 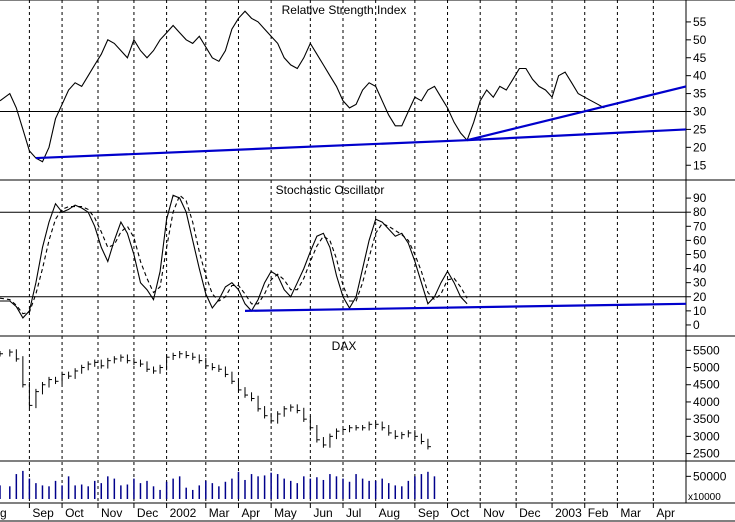 What do you see at coordinates (700, 22) in the screenshot?
I see `y-tick-label: 55` at bounding box center [700, 22].